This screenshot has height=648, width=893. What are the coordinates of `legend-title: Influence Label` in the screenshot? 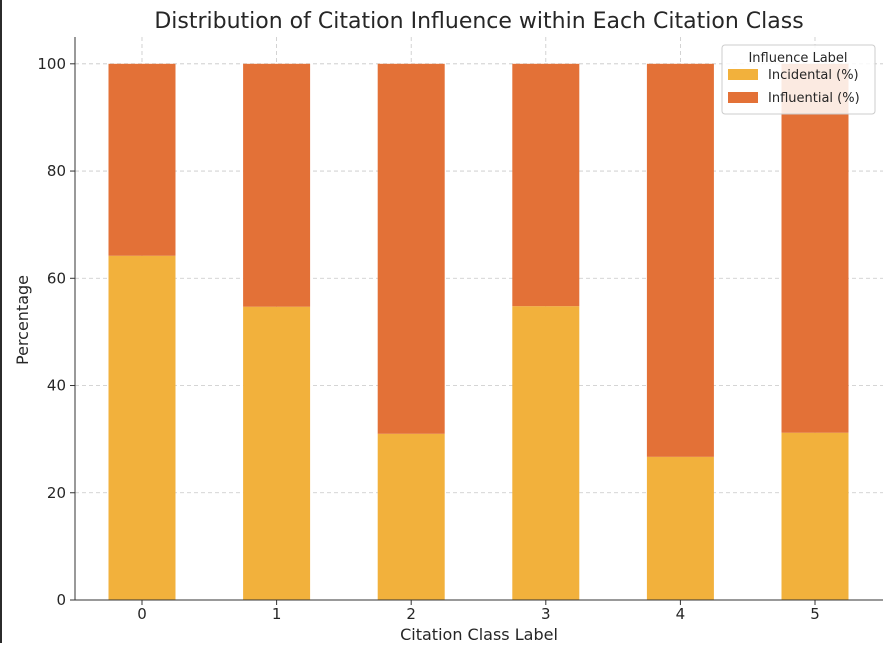 It's located at (797, 58).